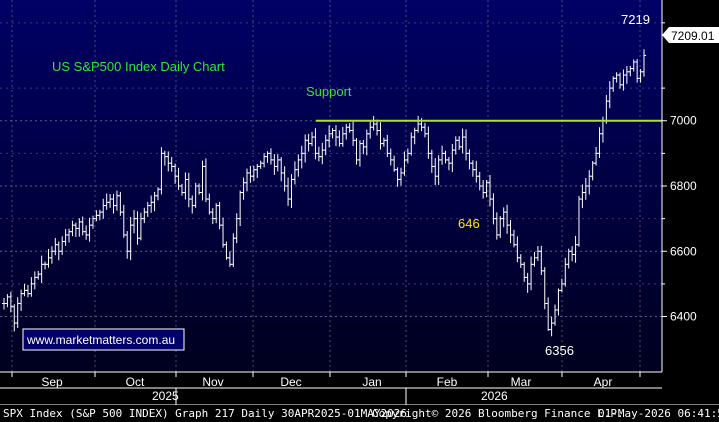  What do you see at coordinates (658, 413) in the screenshot?
I see `footer-right: 01-May-2026 06:41:52` at bounding box center [658, 413].